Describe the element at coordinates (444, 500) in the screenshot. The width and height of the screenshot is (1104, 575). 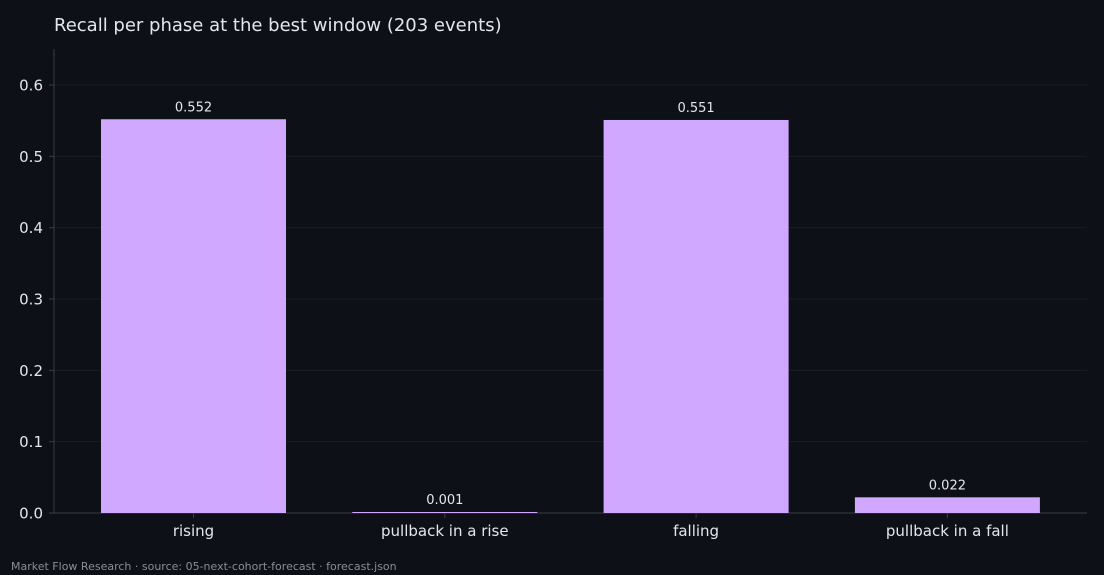
I see `data-label: 0.001` at that location.